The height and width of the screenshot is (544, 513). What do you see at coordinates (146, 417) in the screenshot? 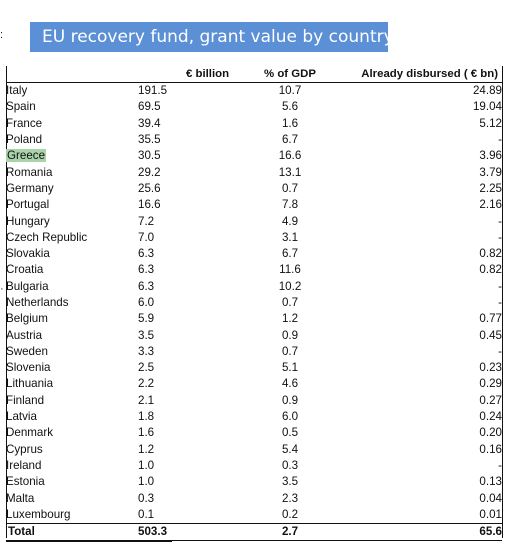
I see `eur-billion-cell: 1.8` at bounding box center [146, 417].